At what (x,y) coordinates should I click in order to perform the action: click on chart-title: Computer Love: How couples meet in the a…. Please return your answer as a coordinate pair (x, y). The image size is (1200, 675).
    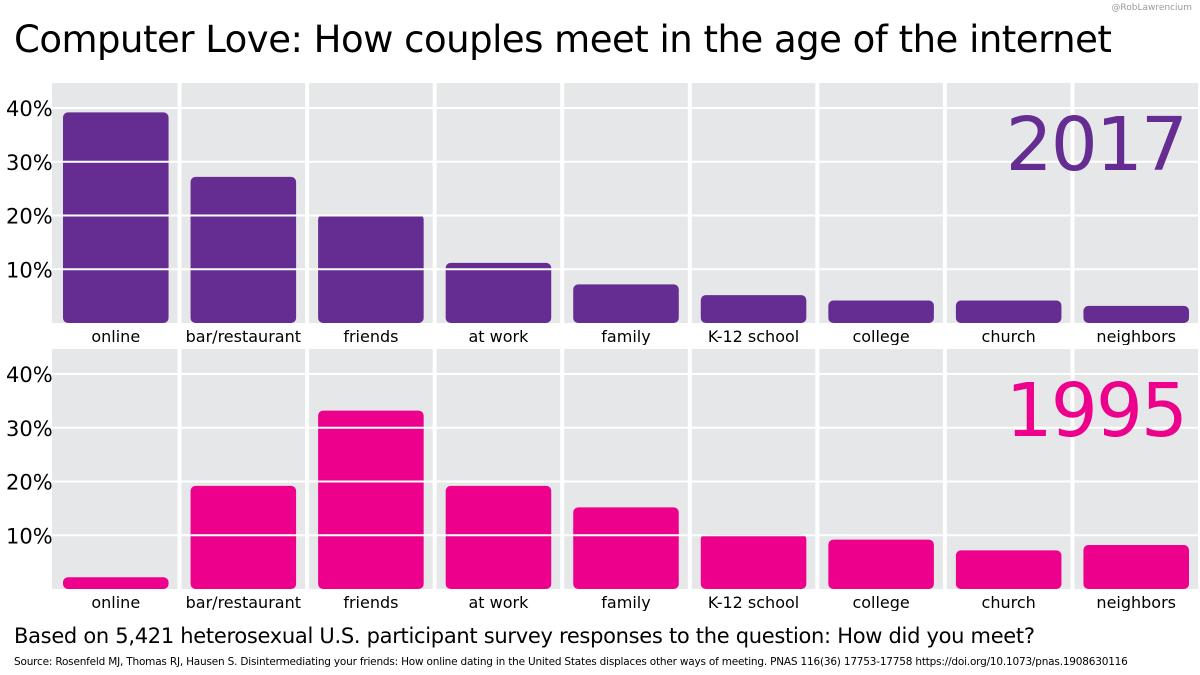
    Looking at the image, I should click on (563, 39).